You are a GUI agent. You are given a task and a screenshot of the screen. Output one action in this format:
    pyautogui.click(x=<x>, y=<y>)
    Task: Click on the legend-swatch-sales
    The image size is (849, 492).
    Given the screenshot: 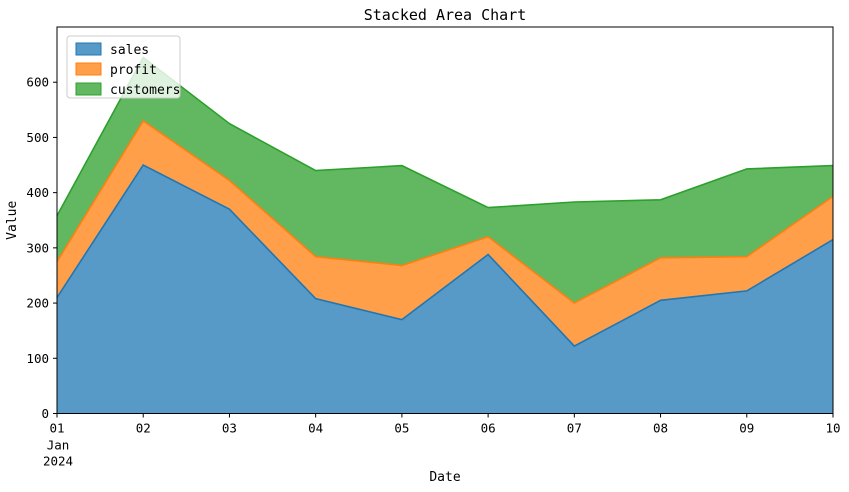 What is the action you would take?
    pyautogui.click(x=88, y=49)
    